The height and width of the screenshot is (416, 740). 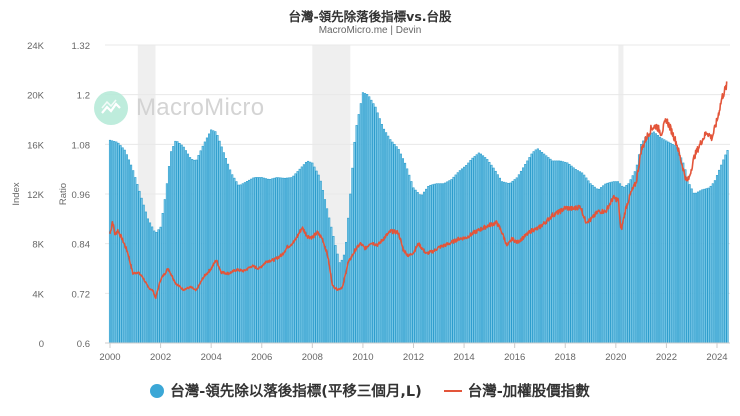 I want to click on x-tick-label: 2022, so click(x=666, y=357).